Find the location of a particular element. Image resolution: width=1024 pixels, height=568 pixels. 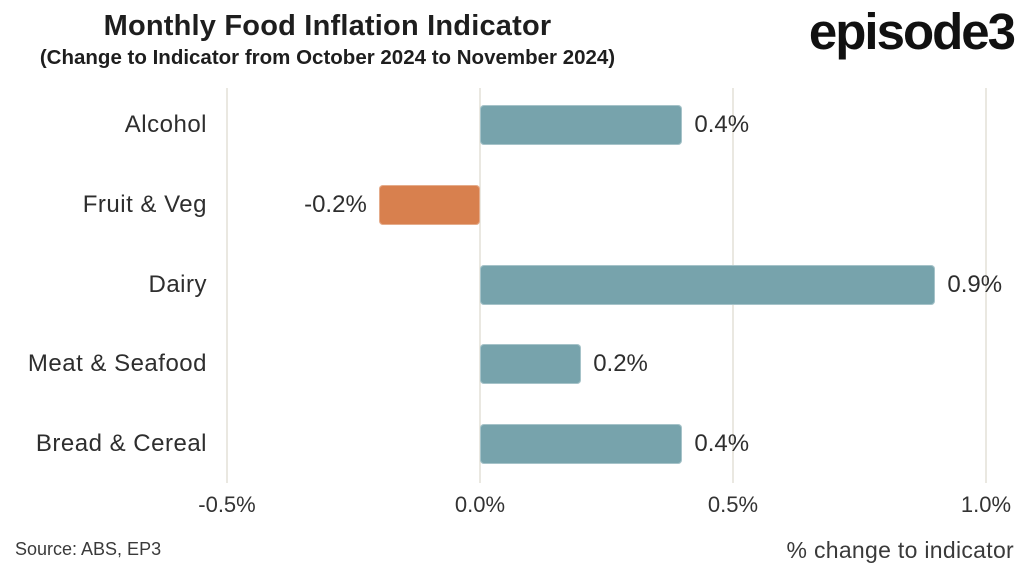

category-label: Meat & Seafood is located at coordinates (117, 364).